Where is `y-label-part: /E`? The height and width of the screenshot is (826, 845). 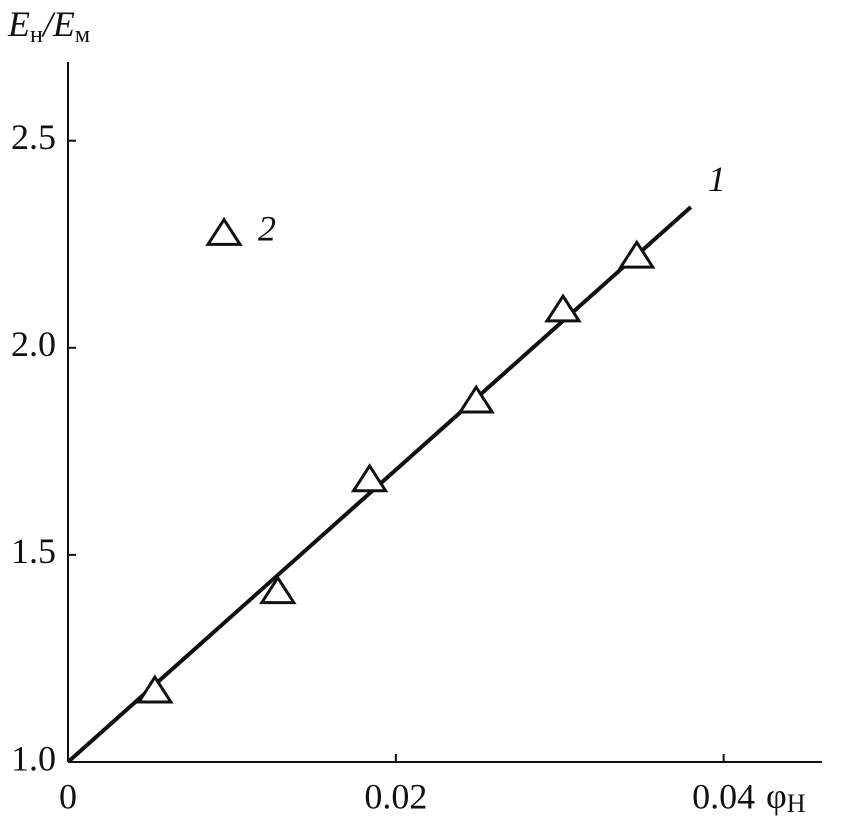
y-label-part: /E is located at coordinates (58, 24).